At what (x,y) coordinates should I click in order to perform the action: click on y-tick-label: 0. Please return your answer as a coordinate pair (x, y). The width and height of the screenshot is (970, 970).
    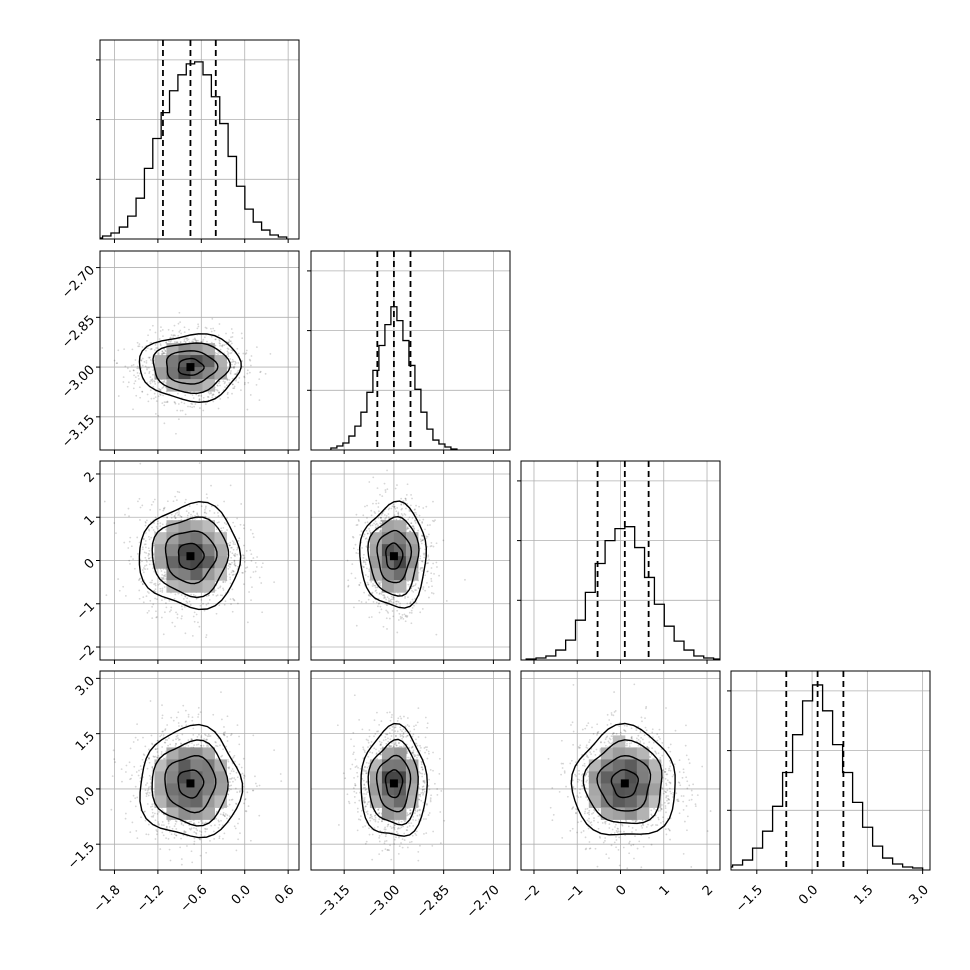
    Looking at the image, I should click on (90, 564).